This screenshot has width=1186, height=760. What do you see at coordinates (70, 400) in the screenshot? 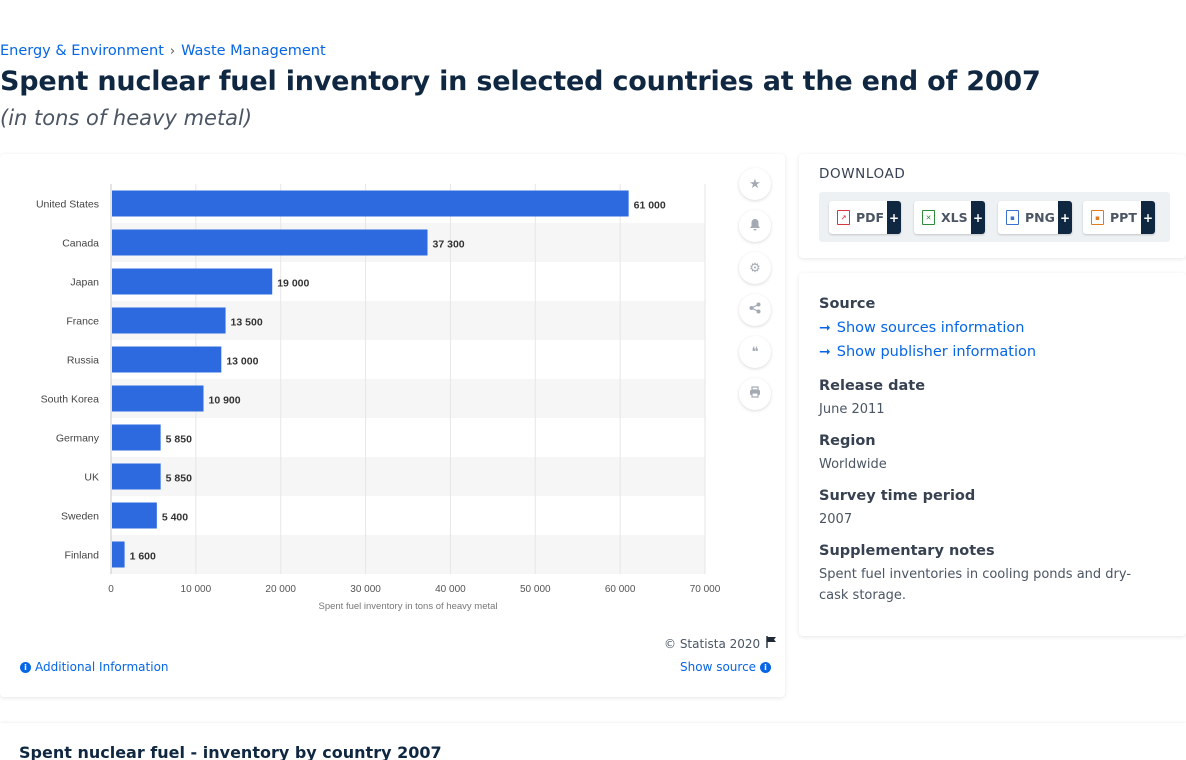
I see `category-label: South Korea` at bounding box center [70, 400].